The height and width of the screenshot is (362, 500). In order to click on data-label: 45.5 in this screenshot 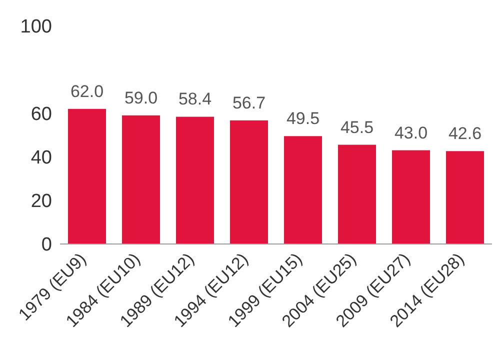, I will do `click(357, 127)`.